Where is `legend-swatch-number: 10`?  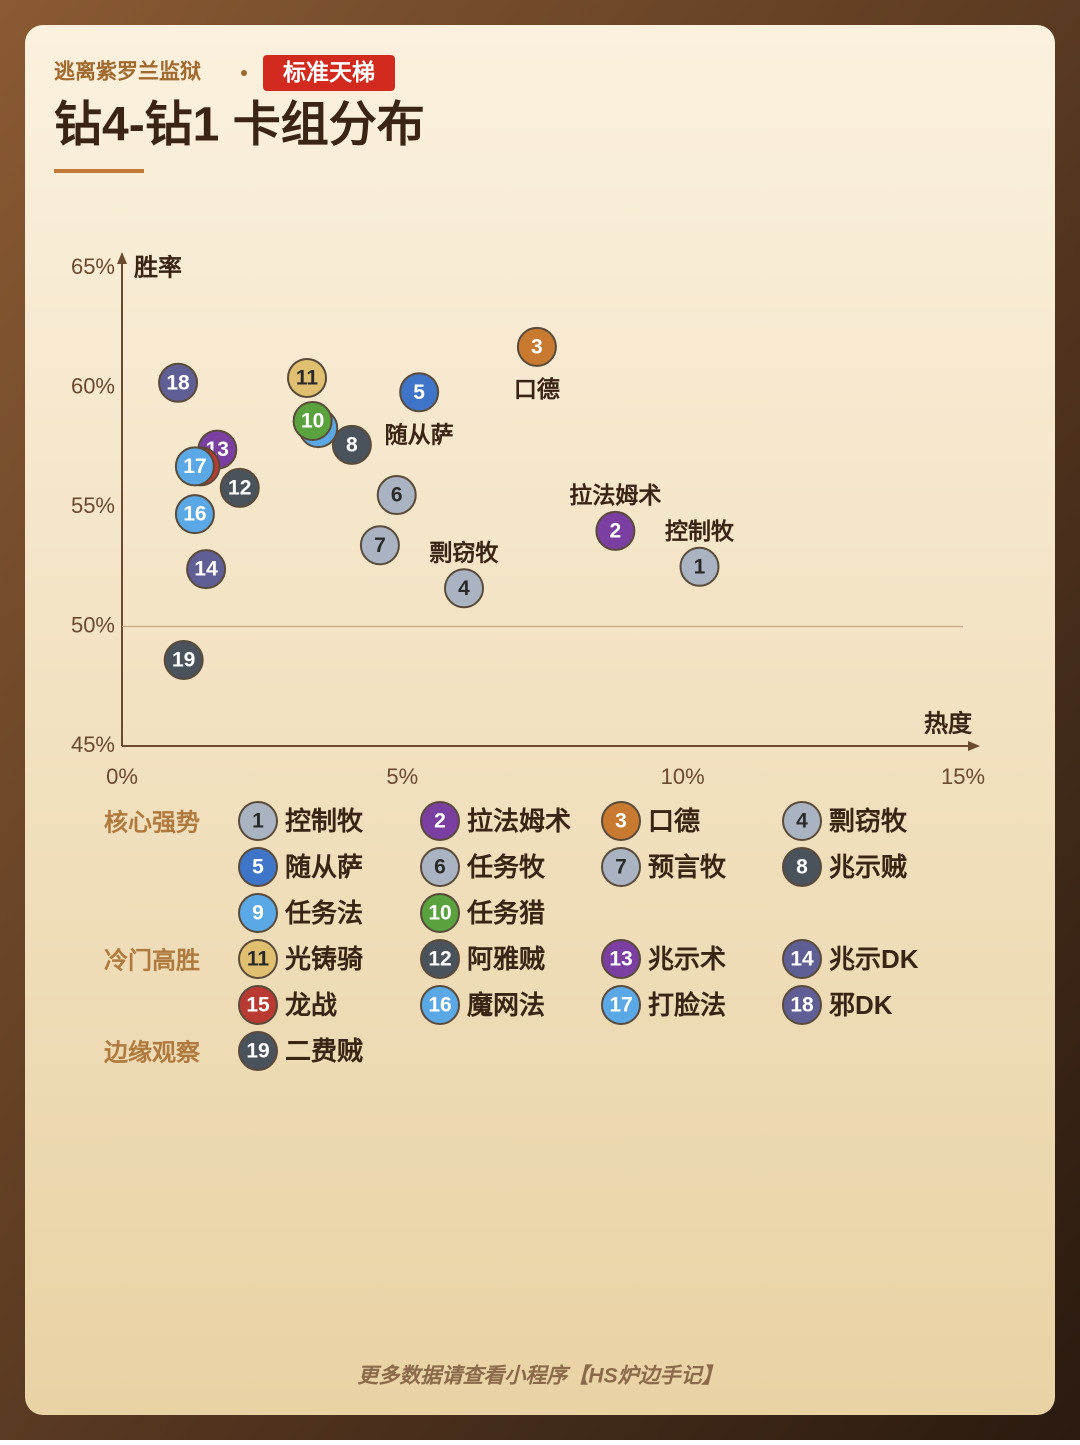
legend-swatch-number: 10 is located at coordinates (439, 913).